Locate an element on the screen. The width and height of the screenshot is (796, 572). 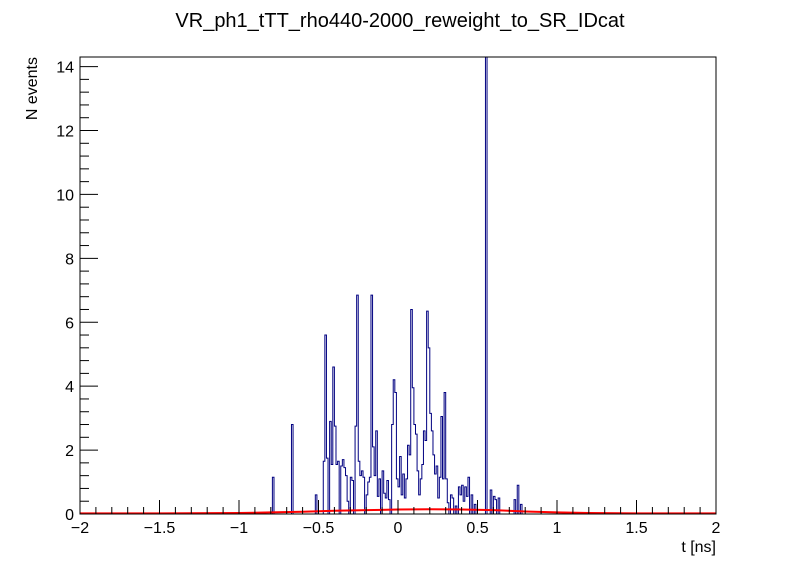
y-tick-label: 14 is located at coordinates (65, 68).